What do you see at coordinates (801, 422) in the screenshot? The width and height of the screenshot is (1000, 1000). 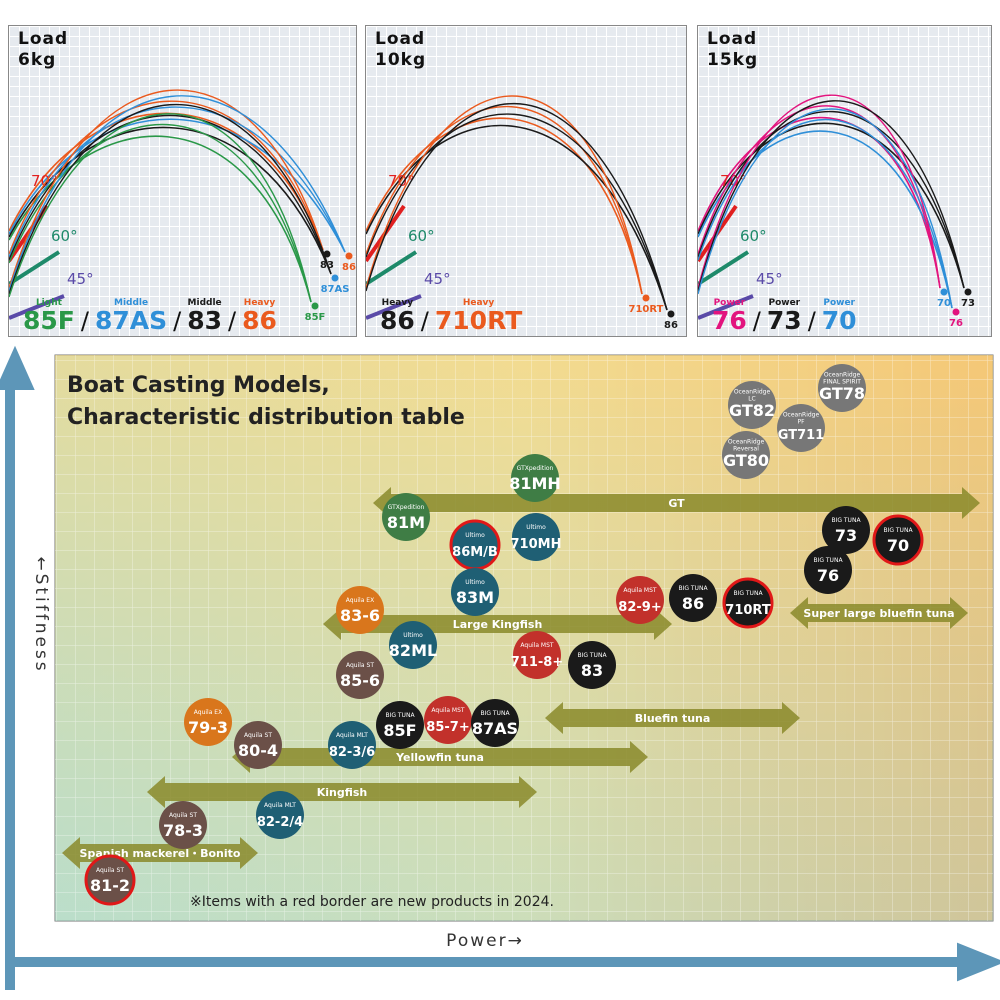 I see `rod-series: PF` at bounding box center [801, 422].